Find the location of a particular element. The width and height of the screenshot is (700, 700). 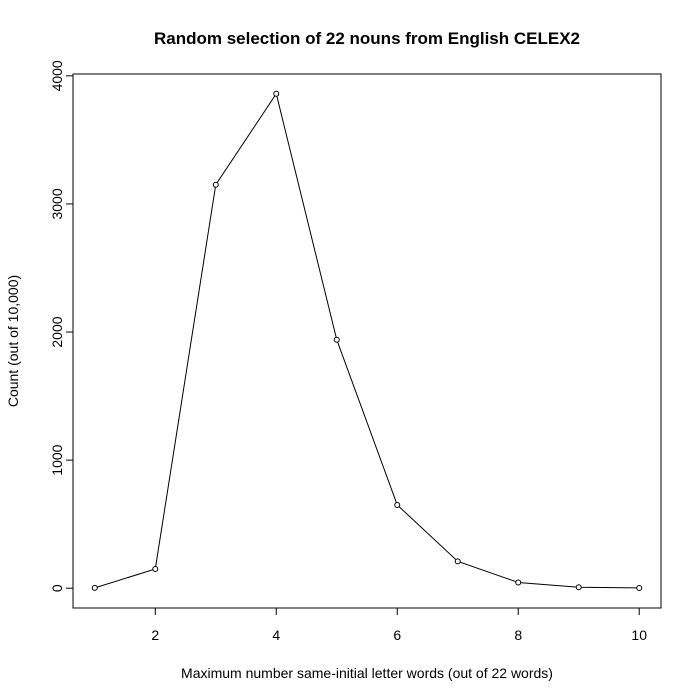

x-tick-label: 8 is located at coordinates (518, 635).